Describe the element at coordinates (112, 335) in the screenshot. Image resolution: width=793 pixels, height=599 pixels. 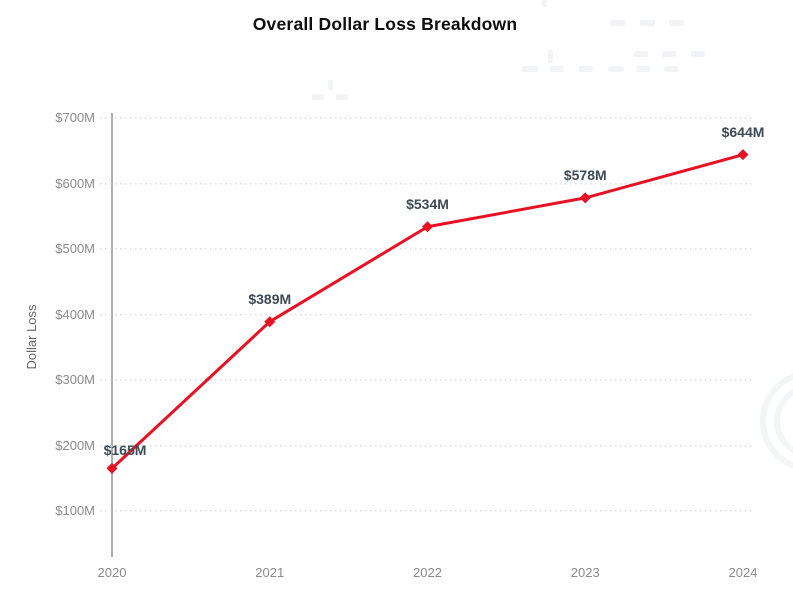
I see `y-axis-line` at that location.